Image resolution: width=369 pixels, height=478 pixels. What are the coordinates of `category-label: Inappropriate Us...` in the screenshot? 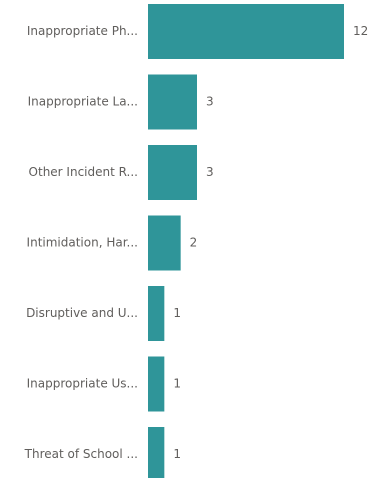 It's located at (82, 384).